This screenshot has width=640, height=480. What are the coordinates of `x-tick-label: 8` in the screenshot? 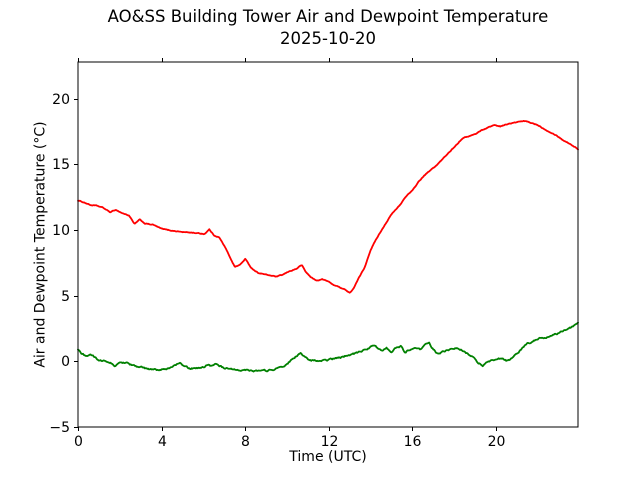 It's located at (245, 442).